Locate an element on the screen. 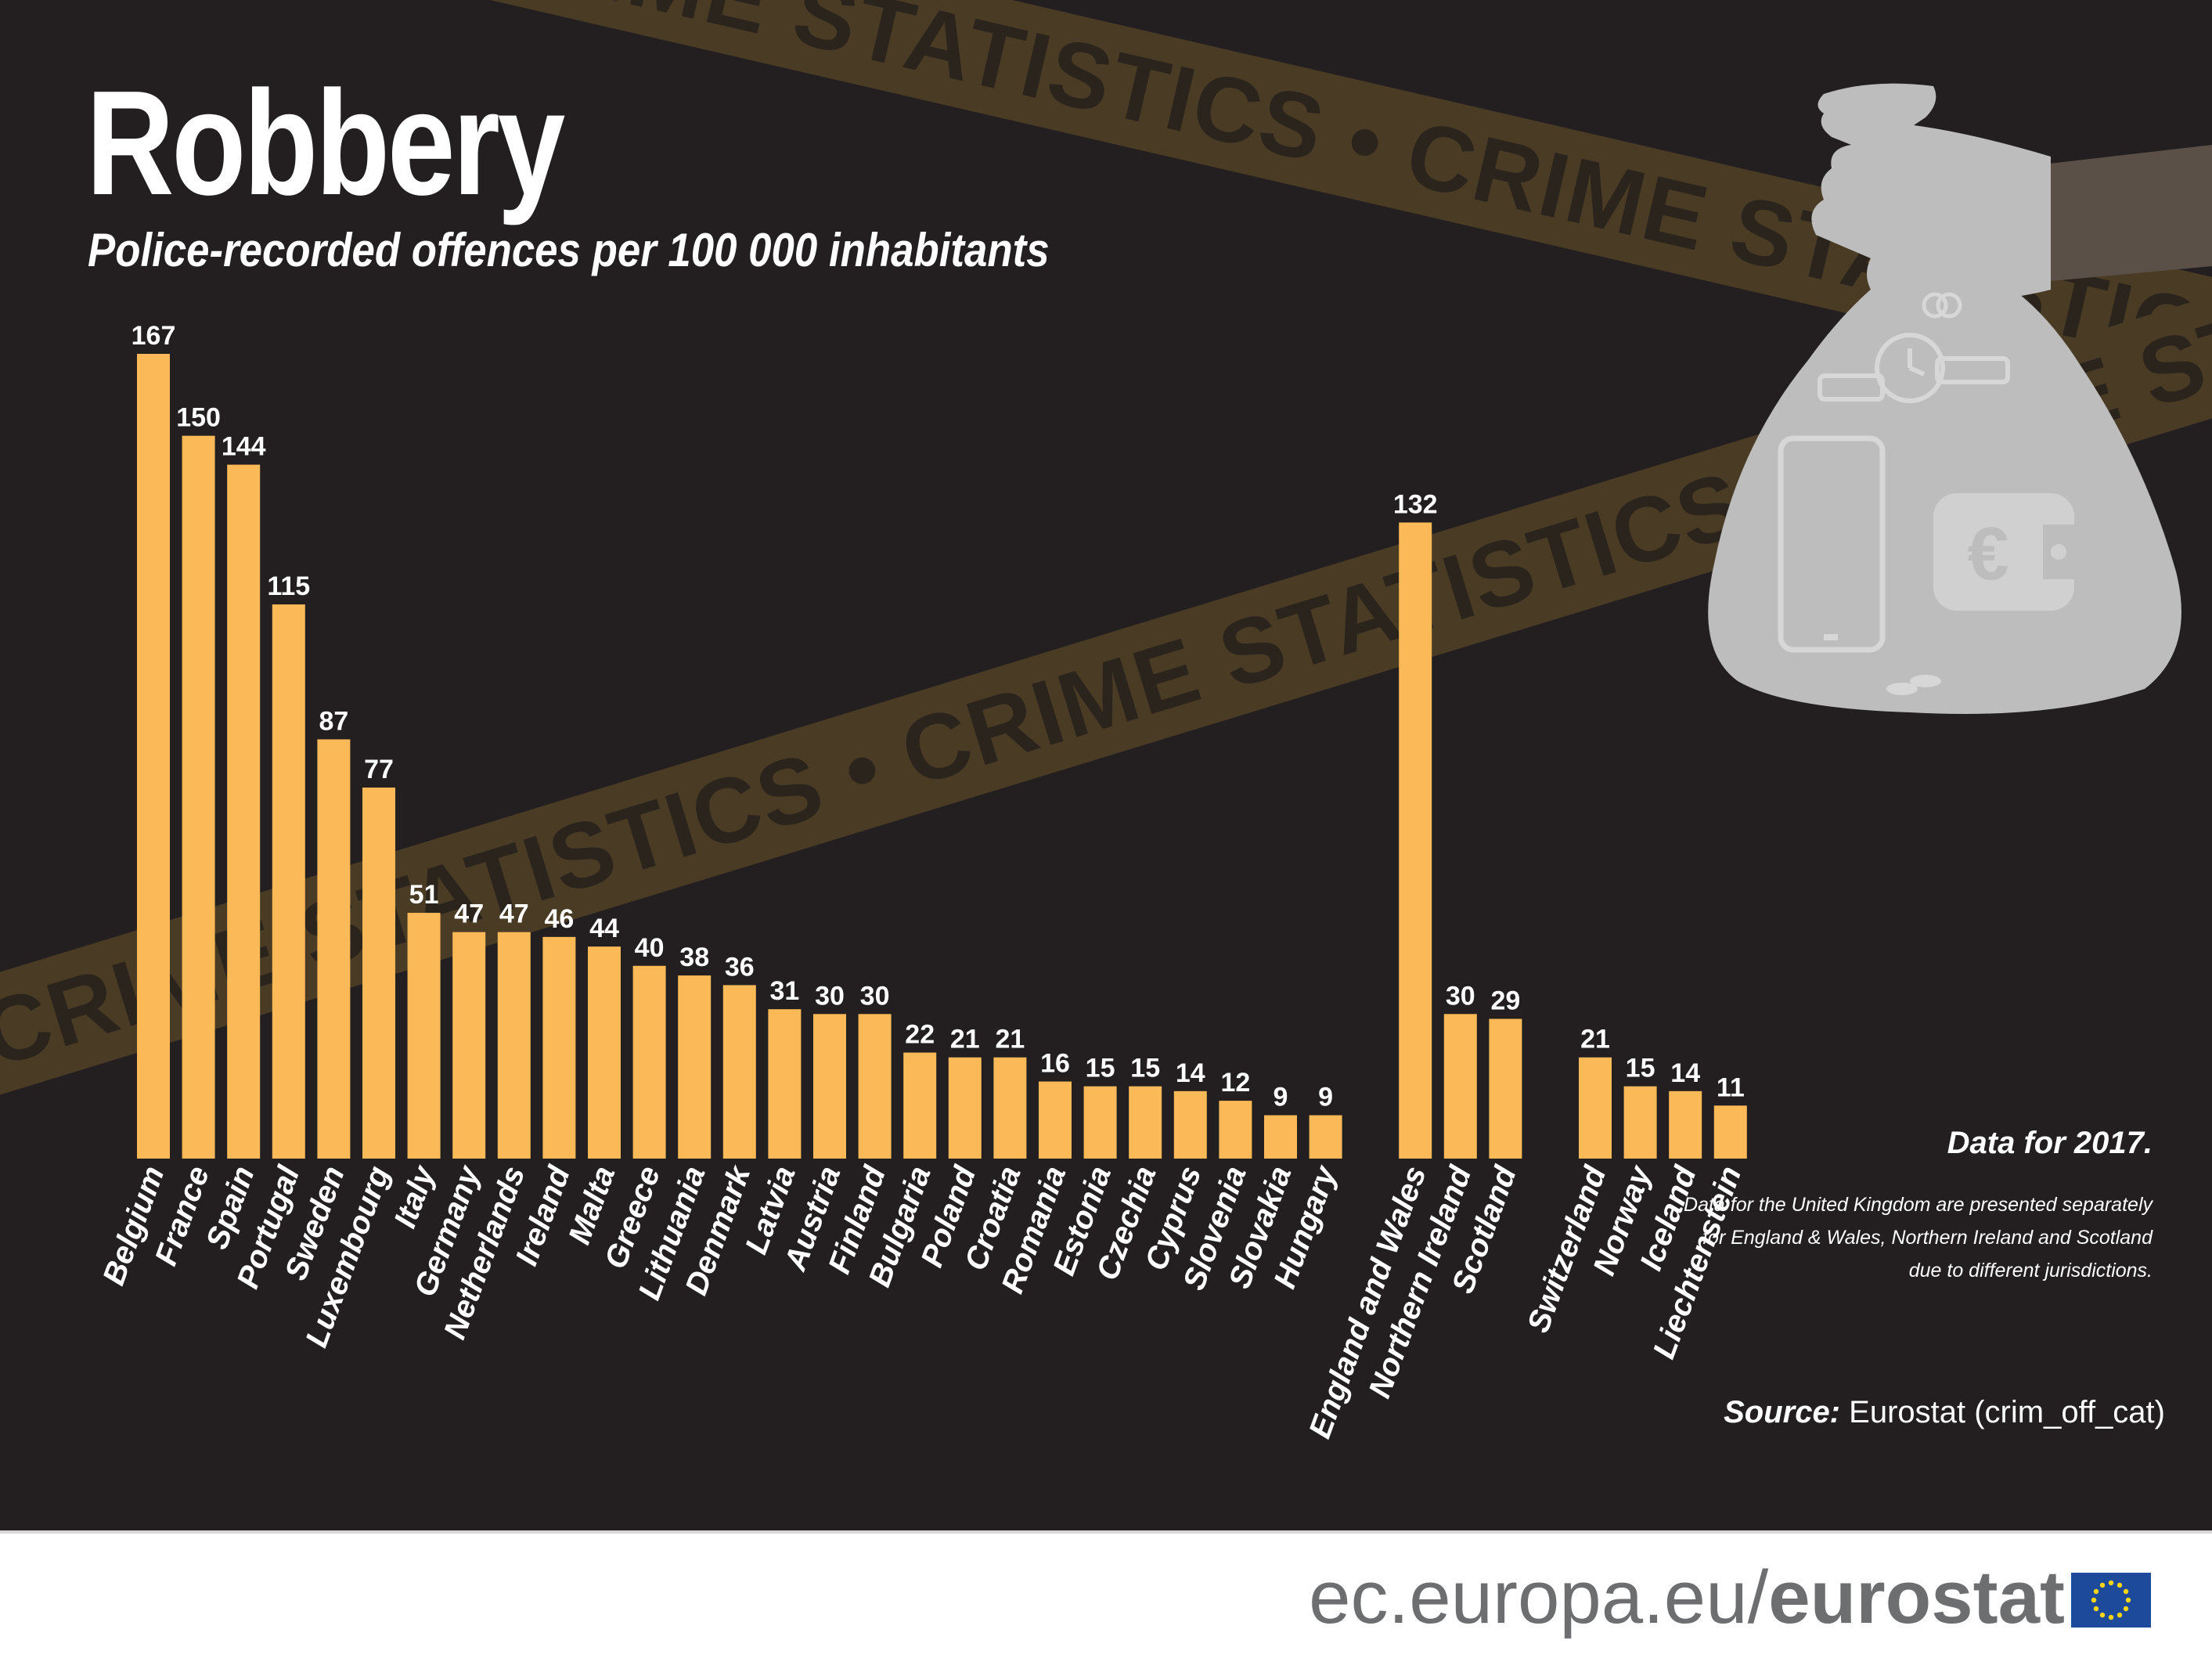 The image size is (2212, 1669). data-label: 22 is located at coordinates (920, 1035).